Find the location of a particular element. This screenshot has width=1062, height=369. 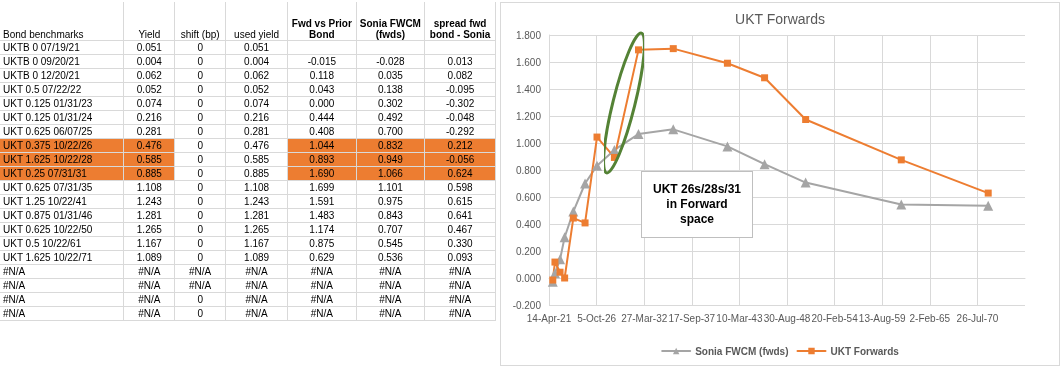

text: 0.624 is located at coordinates (460, 173).